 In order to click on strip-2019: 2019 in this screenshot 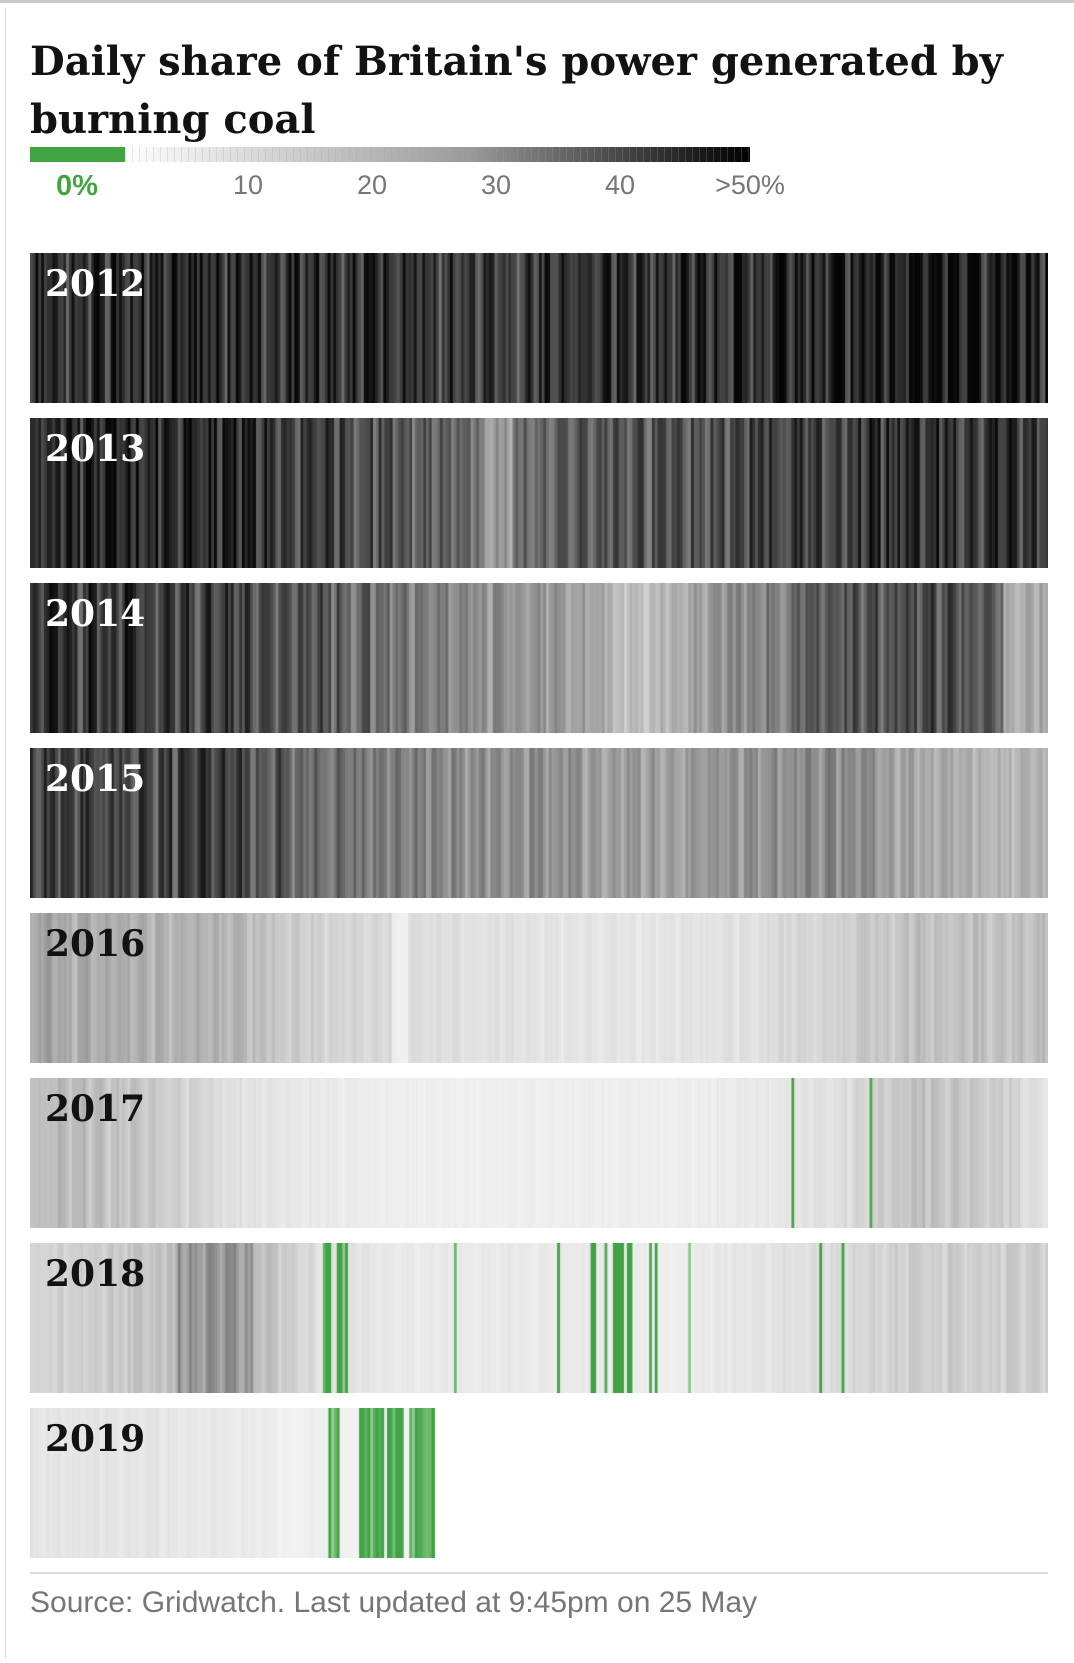, I will do `click(539, 1483)`.